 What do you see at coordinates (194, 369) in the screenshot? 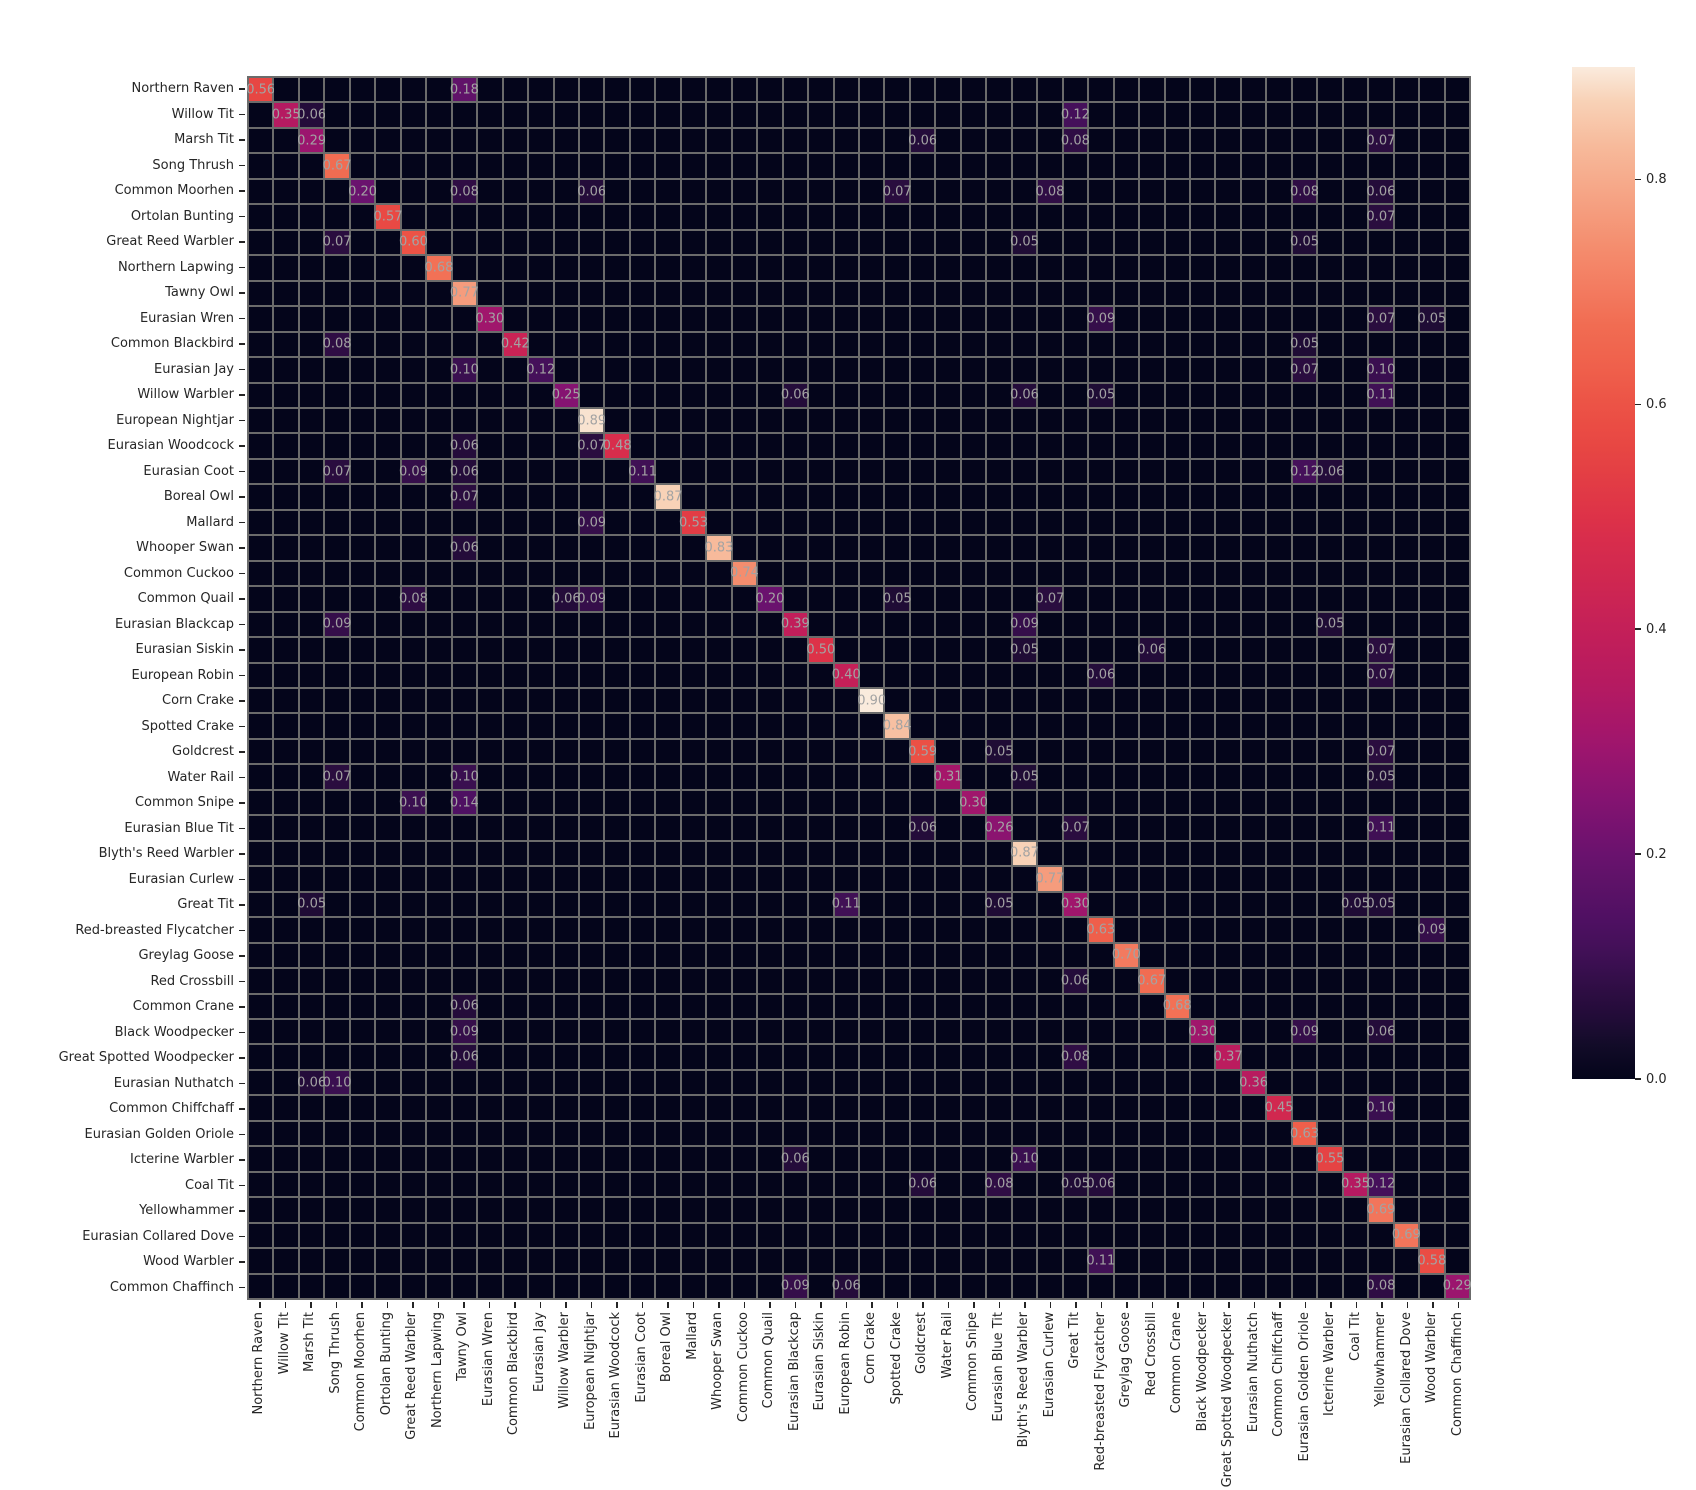
I see `y-tick-label: Eurasian Jay` at bounding box center [194, 369].